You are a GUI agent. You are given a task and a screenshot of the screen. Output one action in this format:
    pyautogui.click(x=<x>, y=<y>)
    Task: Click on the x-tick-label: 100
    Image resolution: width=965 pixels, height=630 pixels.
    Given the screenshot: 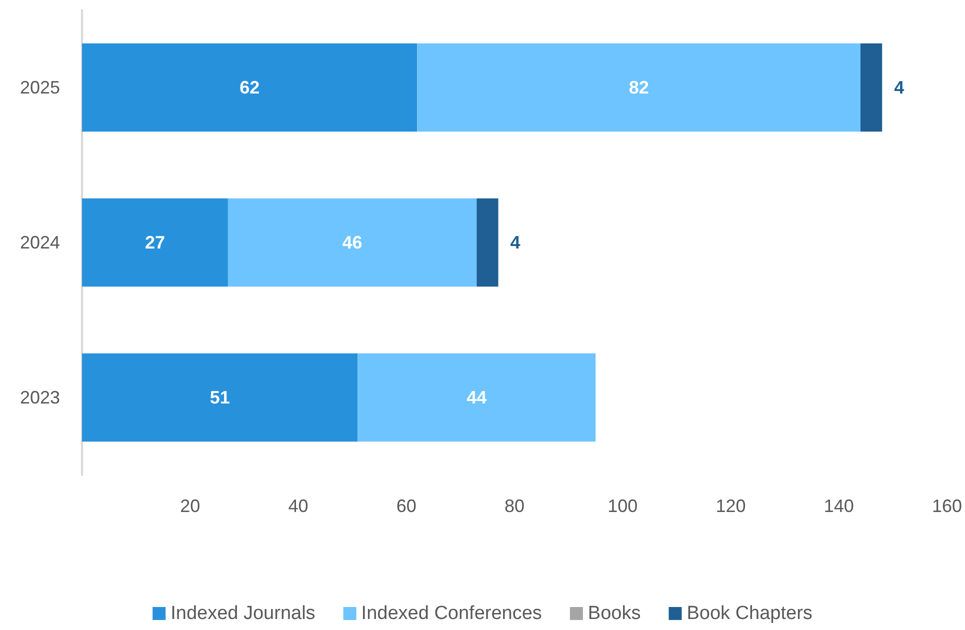 What is the action you would take?
    pyautogui.click(x=623, y=506)
    